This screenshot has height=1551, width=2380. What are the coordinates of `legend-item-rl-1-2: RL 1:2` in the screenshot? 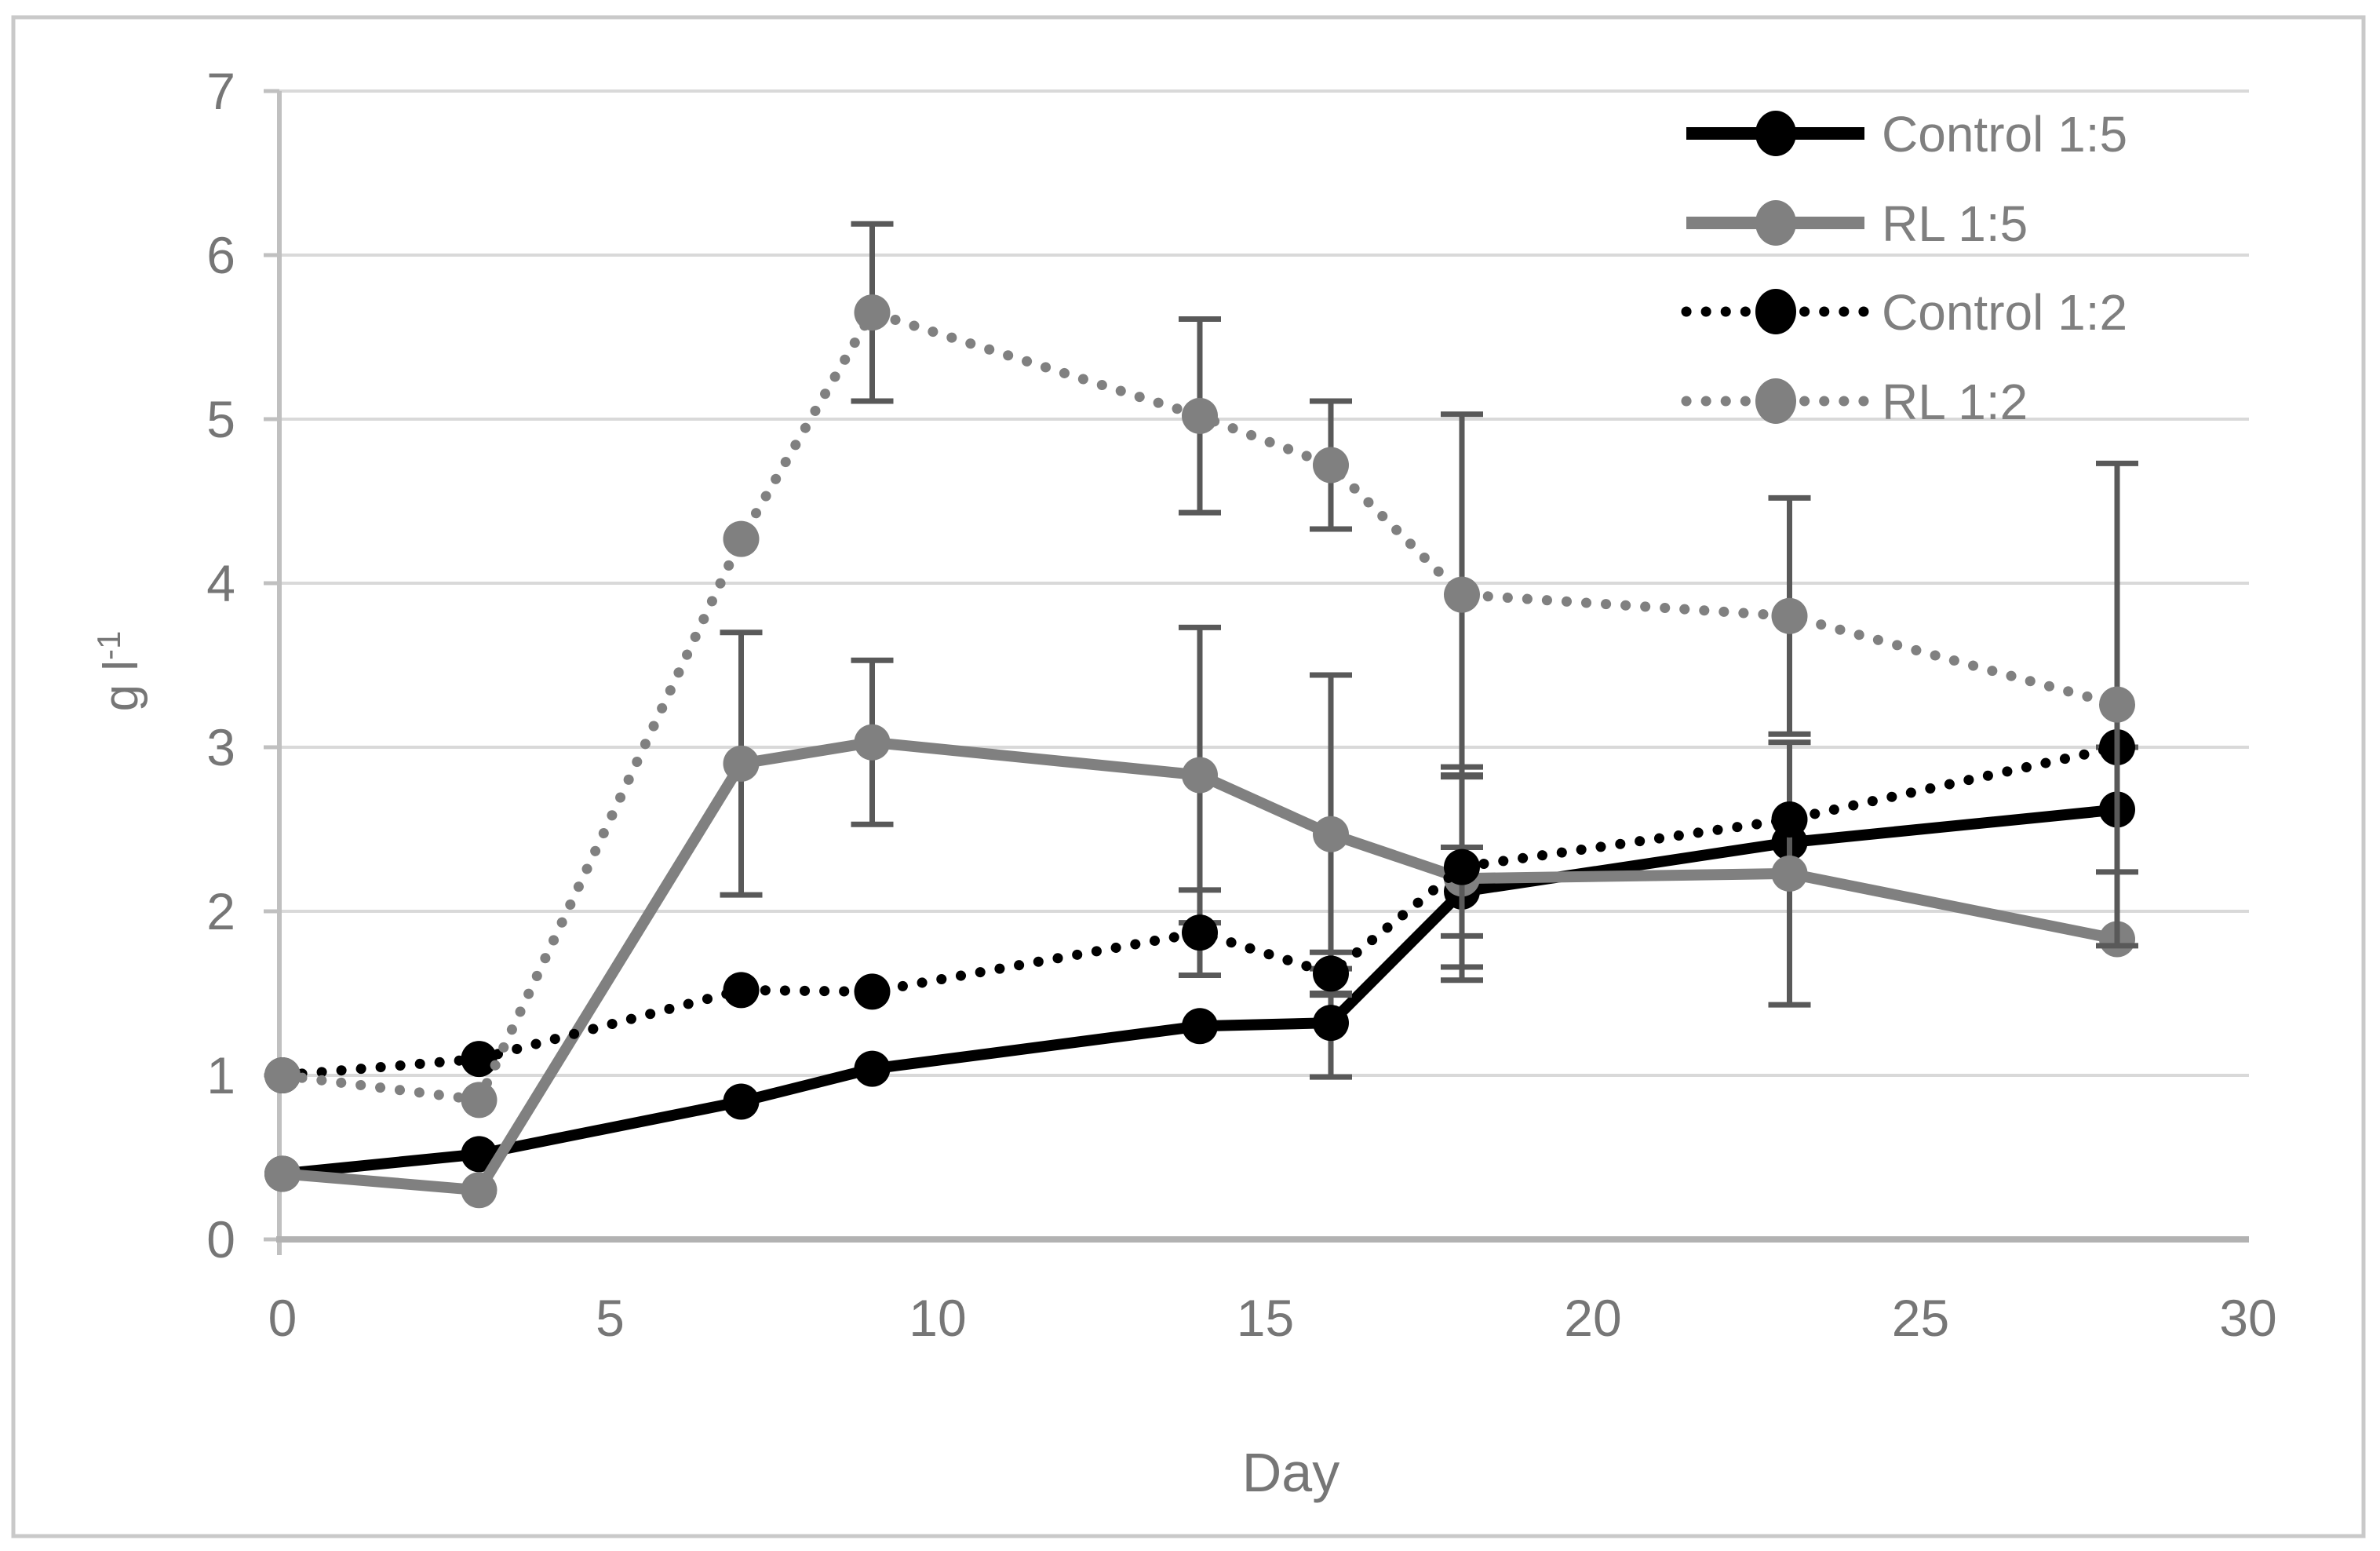 It's located at (1854, 402).